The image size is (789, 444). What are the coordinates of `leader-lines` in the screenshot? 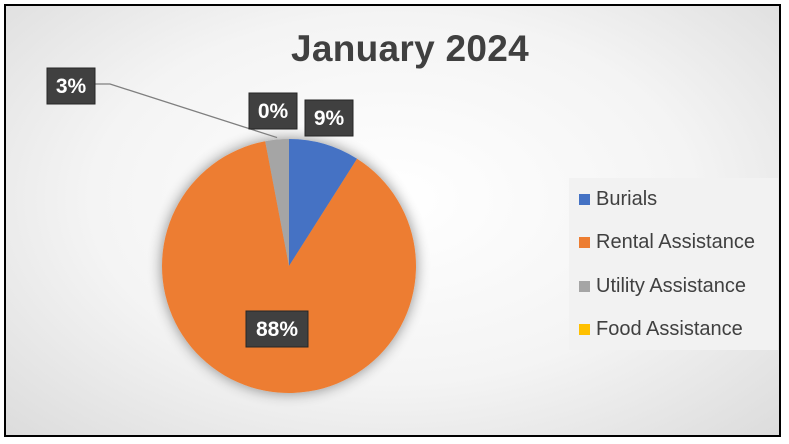 It's located at (186, 111).